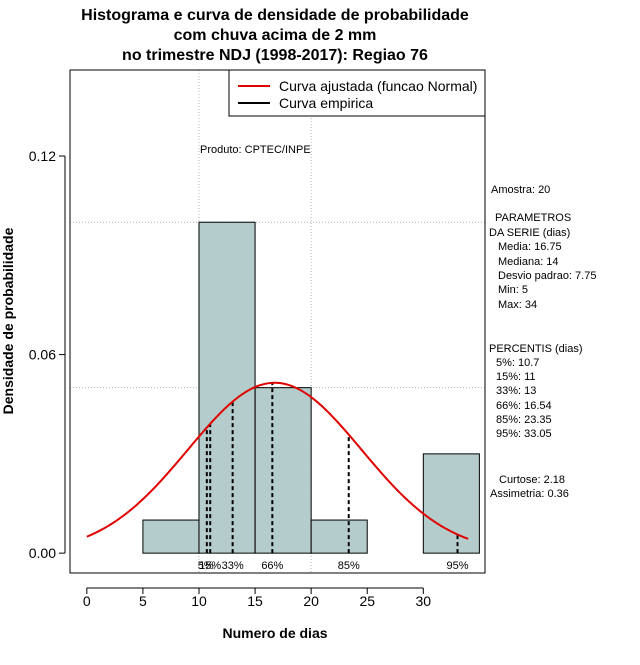 This screenshot has height=665, width=640. Describe the element at coordinates (272, 566) in the screenshot. I see `percentile-label-66: 66%` at that location.